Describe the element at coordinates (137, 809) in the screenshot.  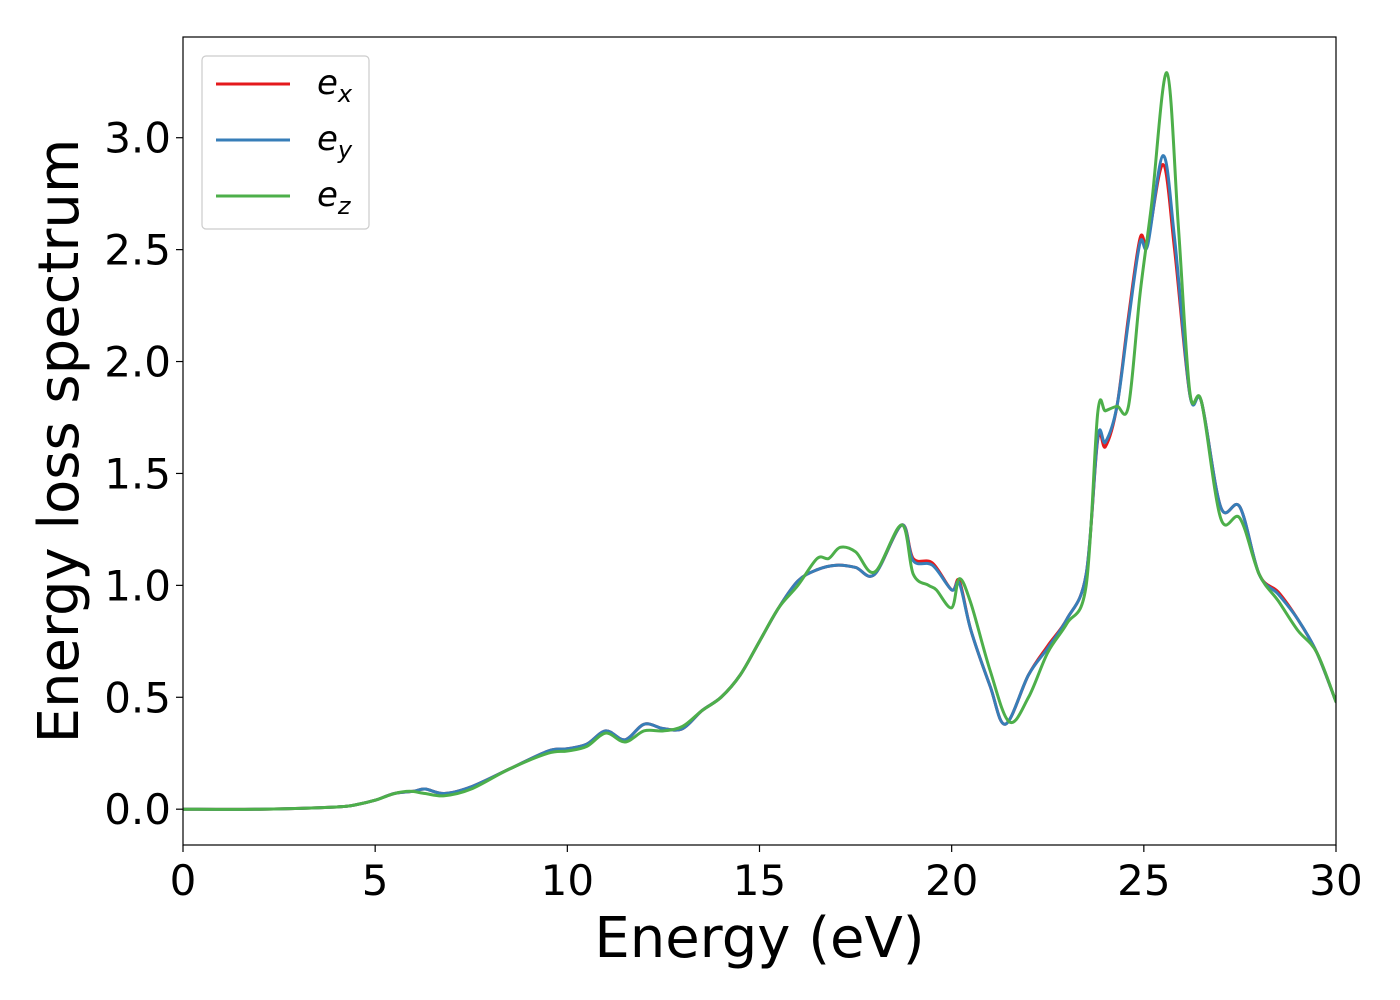
I see `y-tick-label: 0.0` at that location.